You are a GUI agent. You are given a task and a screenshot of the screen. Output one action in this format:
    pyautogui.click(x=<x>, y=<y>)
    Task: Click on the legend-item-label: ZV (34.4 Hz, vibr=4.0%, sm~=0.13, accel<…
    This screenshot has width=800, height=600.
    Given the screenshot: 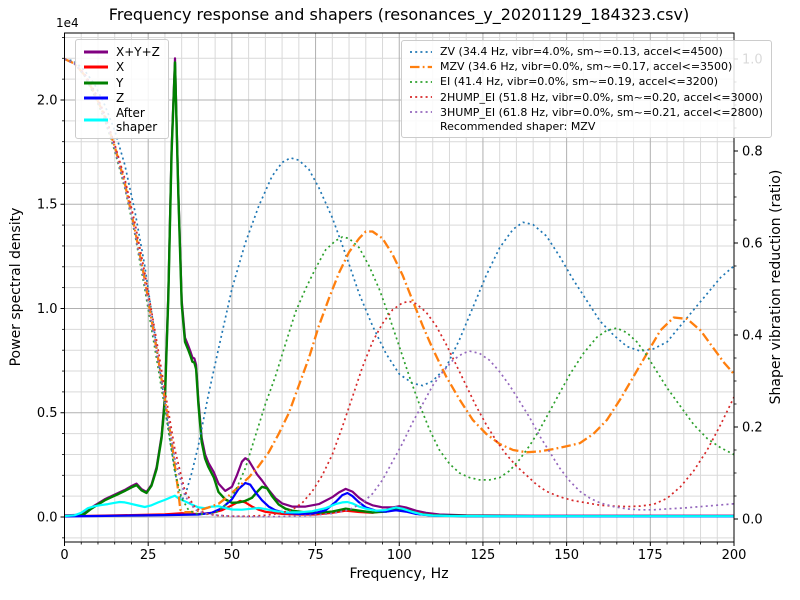 What is the action you would take?
    pyautogui.click(x=581, y=52)
    